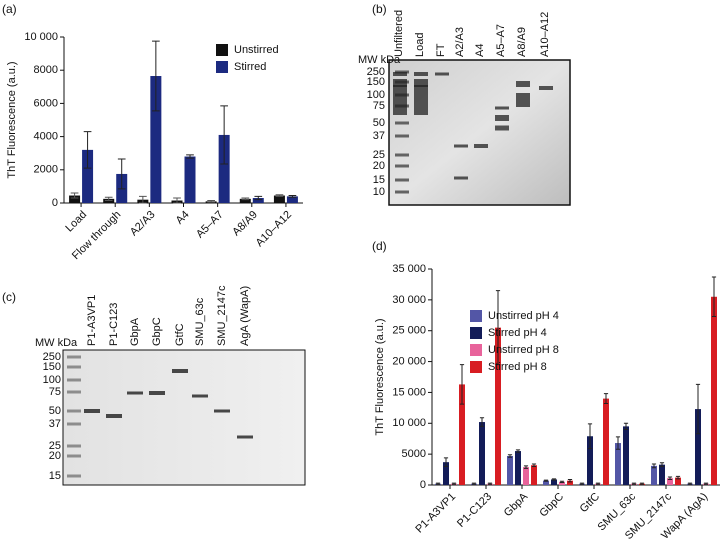 This screenshot has width=723, height=553. I want to click on y-tick-label: 35 000, so click(409, 269).